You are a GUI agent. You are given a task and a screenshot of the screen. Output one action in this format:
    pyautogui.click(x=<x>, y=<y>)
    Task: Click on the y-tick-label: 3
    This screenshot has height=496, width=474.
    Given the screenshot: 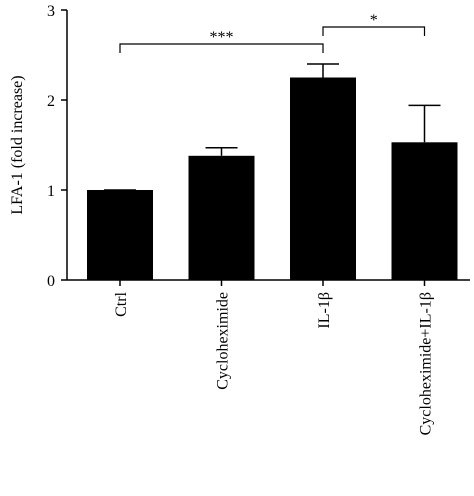 What is the action you would take?
    pyautogui.click(x=51, y=11)
    